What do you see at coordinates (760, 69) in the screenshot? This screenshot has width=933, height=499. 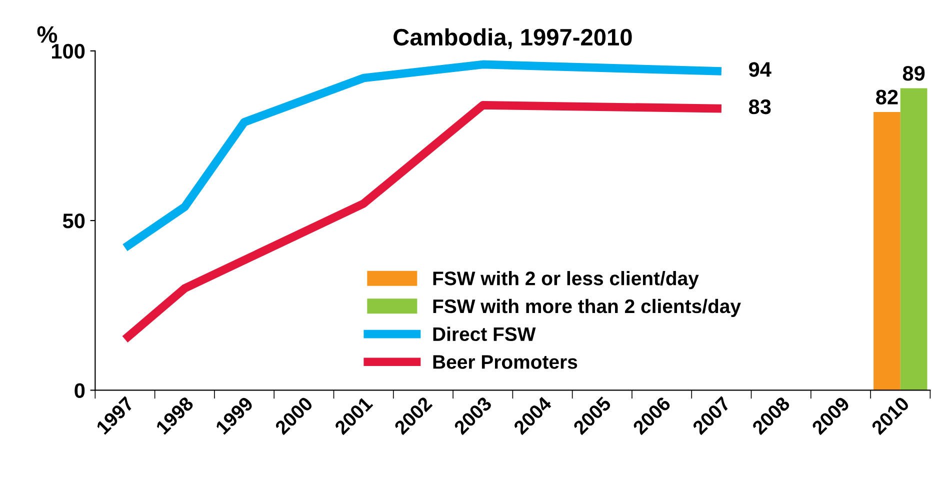 I see `data-label: 94` at bounding box center [760, 69].